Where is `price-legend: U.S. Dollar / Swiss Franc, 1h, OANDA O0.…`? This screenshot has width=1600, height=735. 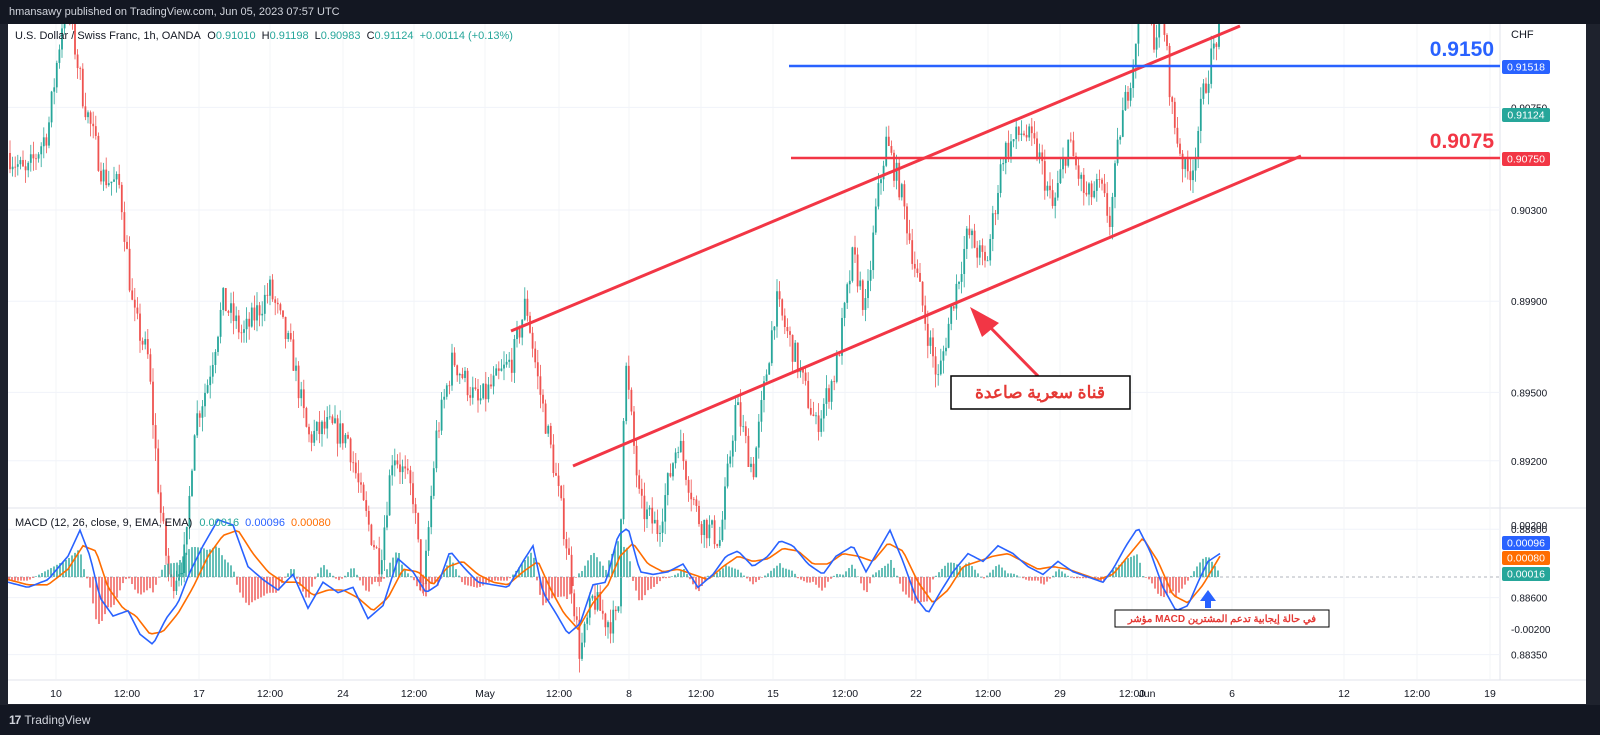 price-legend: U.S. Dollar / Swiss Franc, 1h, OANDA O0.… is located at coordinates (264, 36).